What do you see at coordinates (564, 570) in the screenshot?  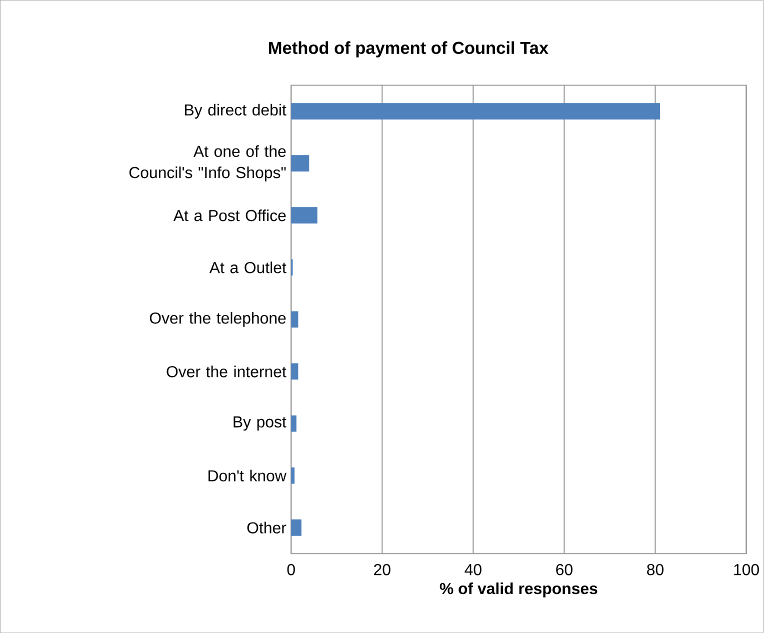 I see `x-tick-label: 60` at bounding box center [564, 570].